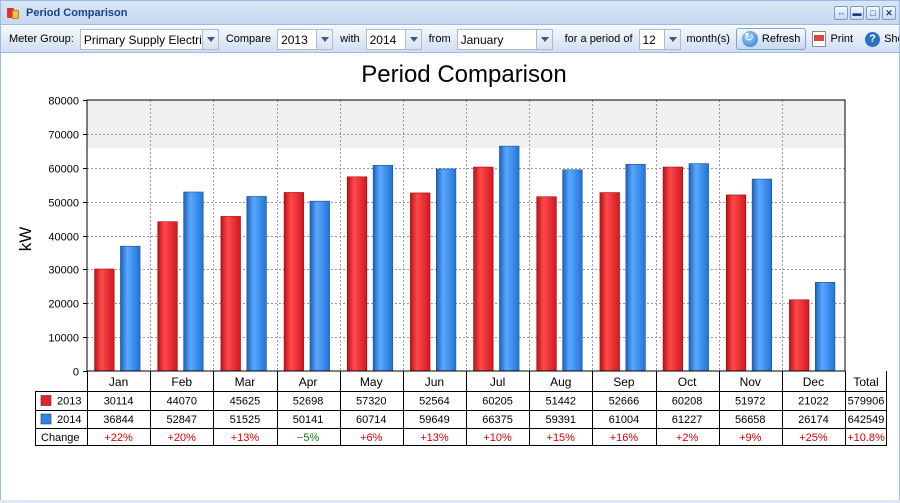 This screenshot has height=503, width=900. I want to click on bar-2013-dec, so click(799, 335).